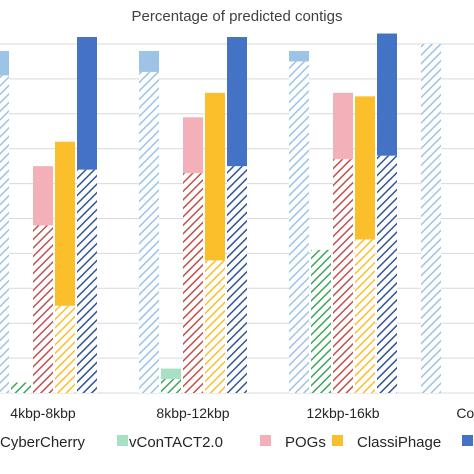 The image size is (474, 474). I want to click on legend-label: ClassiPhage, so click(399, 442).